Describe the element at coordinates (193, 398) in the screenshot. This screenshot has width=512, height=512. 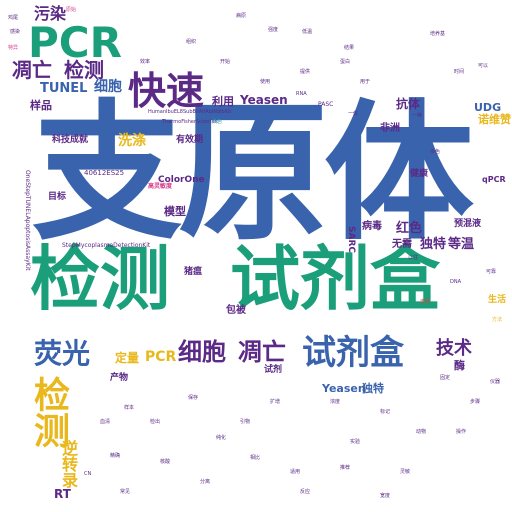
I see `word-baocun: 保存` at that location.